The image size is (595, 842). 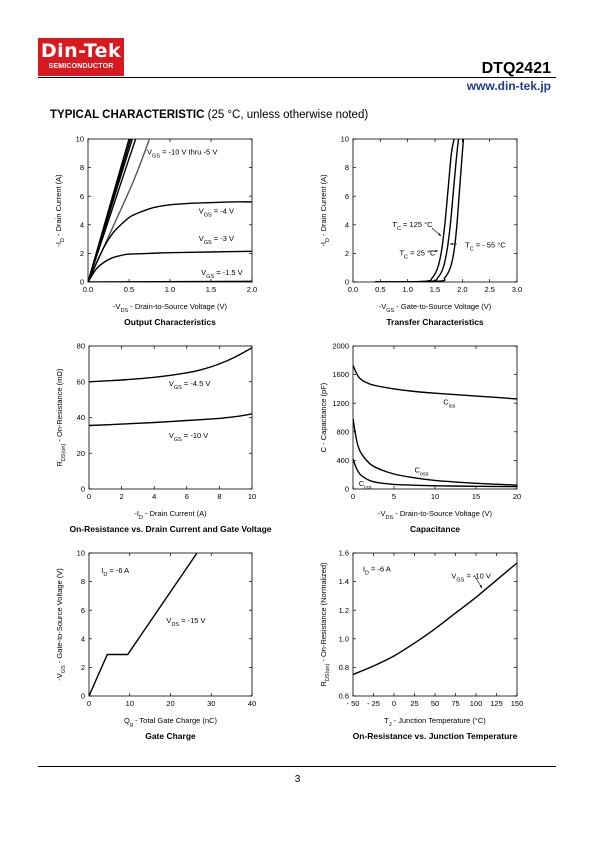 What do you see at coordinates (436, 251) in the screenshot?
I see `arrow-tc25-head` at bounding box center [436, 251].